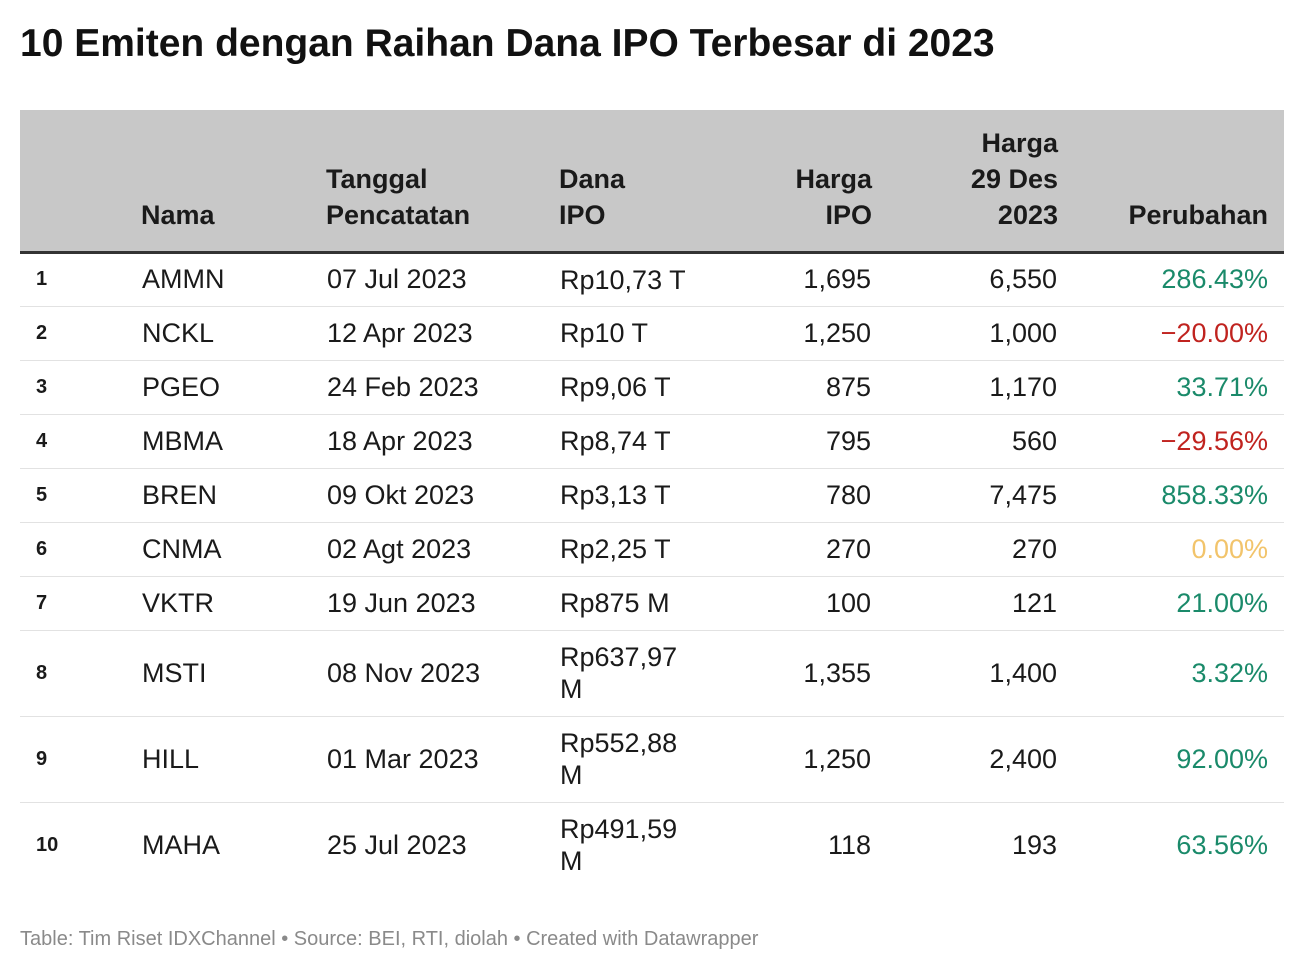 This screenshot has width=1304, height=974. Describe the element at coordinates (965, 387) in the screenshot. I see `harga-des-cell: 1,170` at that location.